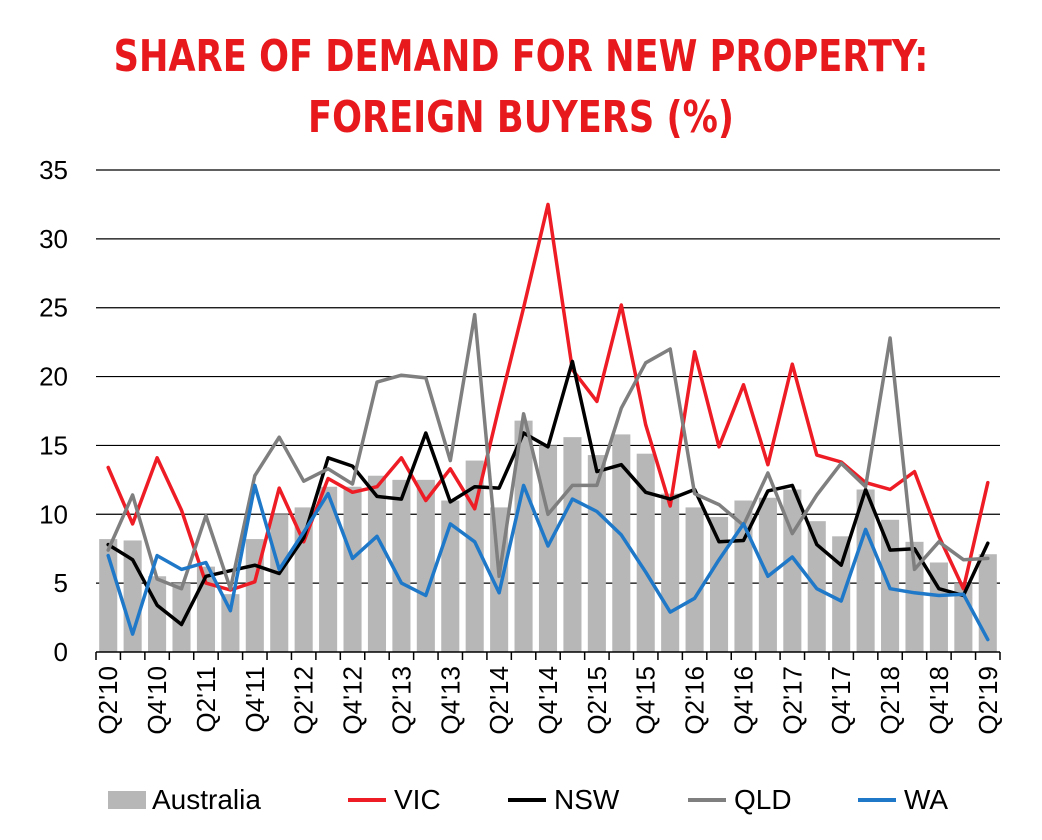 This screenshot has width=1042, height=840. Describe the element at coordinates (841, 700) in the screenshot. I see `x-tick-label: Q4'17` at that location.